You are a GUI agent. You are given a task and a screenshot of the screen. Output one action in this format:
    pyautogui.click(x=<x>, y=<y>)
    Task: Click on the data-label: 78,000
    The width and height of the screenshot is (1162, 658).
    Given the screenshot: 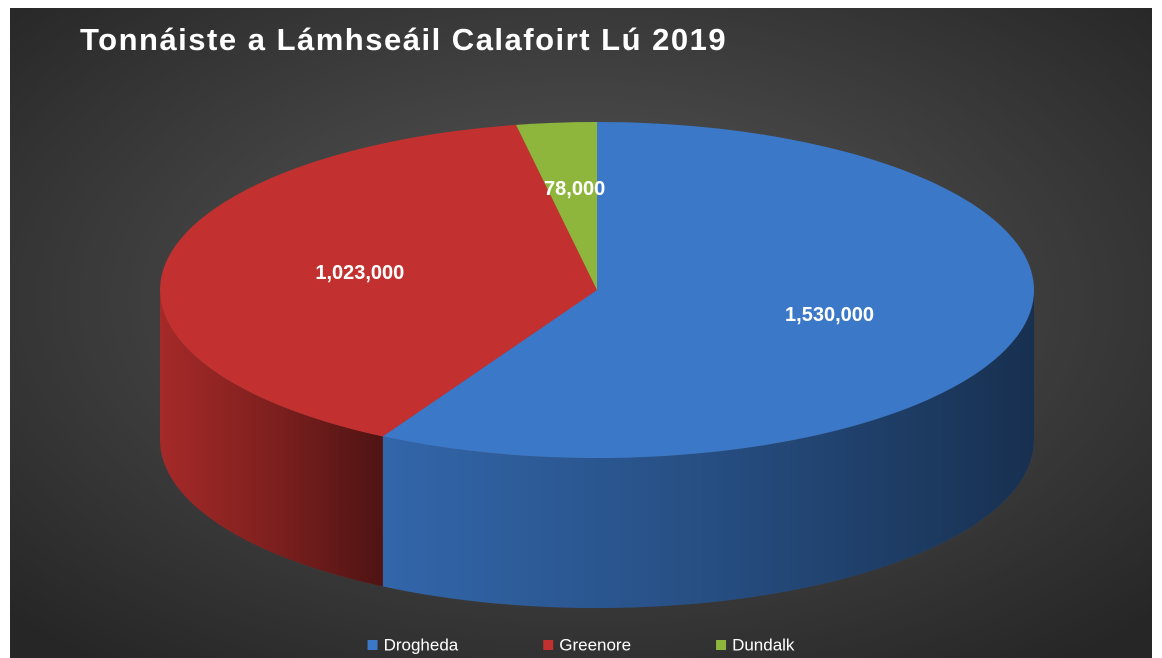 What is the action you would take?
    pyautogui.click(x=574, y=189)
    